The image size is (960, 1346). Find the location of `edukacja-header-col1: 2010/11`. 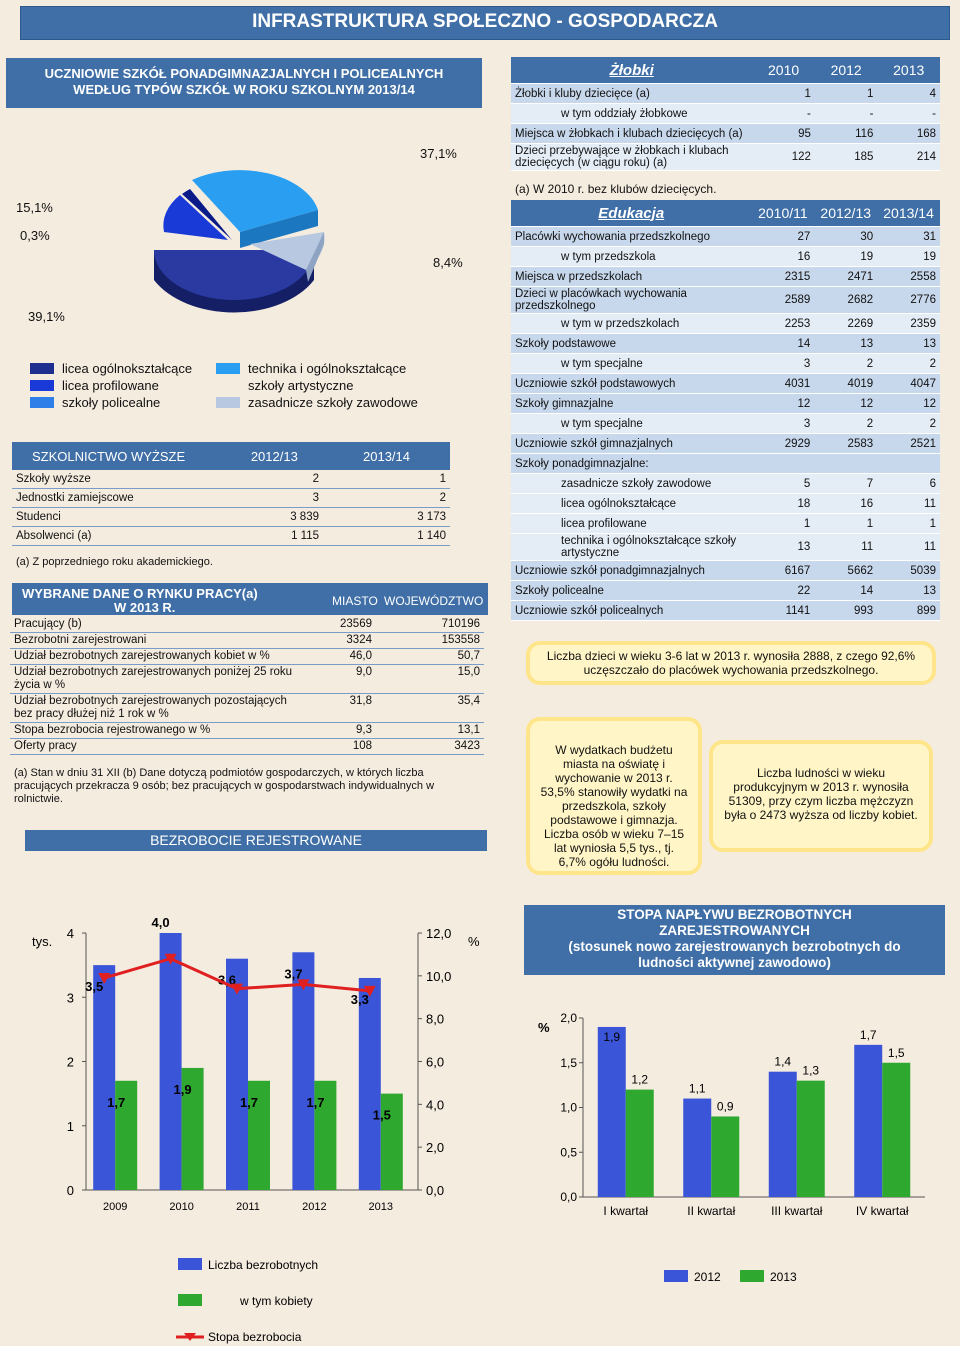

edukacja-header-col1: 2010/11 is located at coordinates (783, 213).